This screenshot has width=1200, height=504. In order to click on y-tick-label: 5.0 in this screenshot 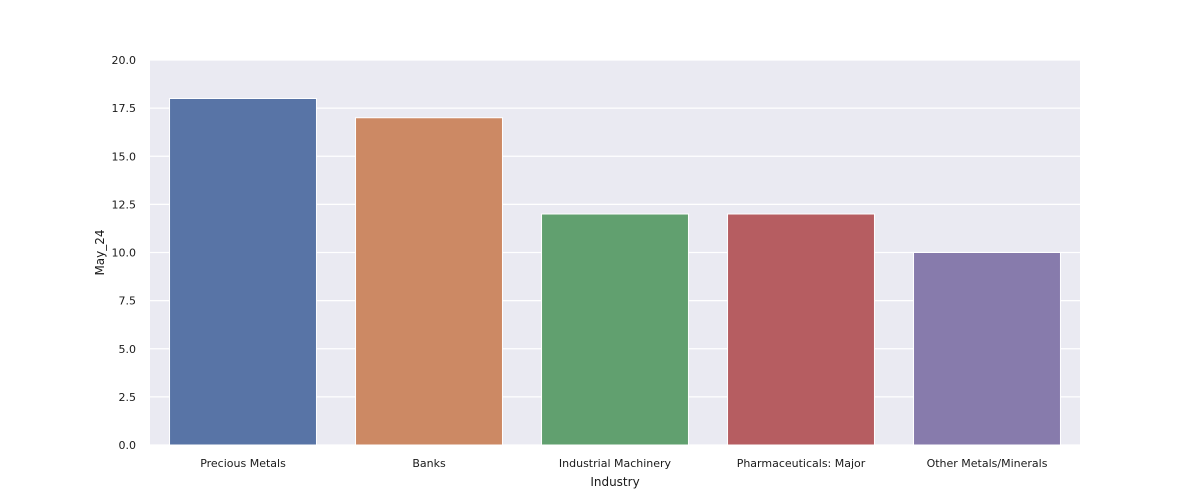, I will do `click(128, 349)`.